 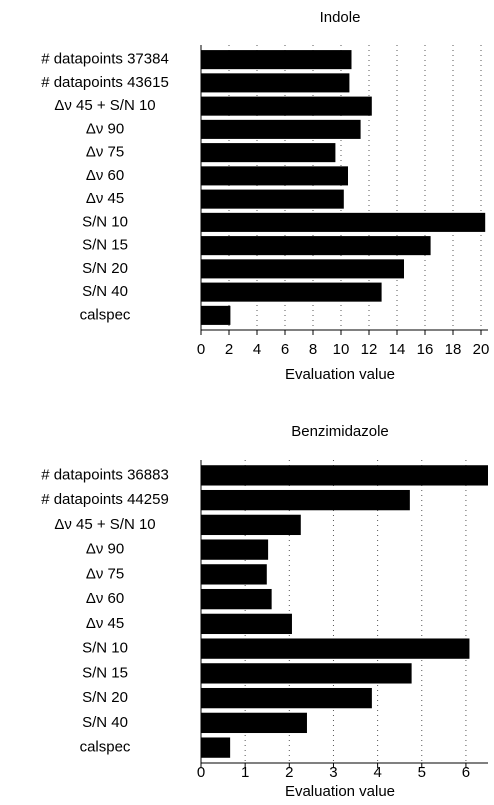 What do you see at coordinates (425, 349) in the screenshot?
I see `x-tick-label: 16` at bounding box center [425, 349].